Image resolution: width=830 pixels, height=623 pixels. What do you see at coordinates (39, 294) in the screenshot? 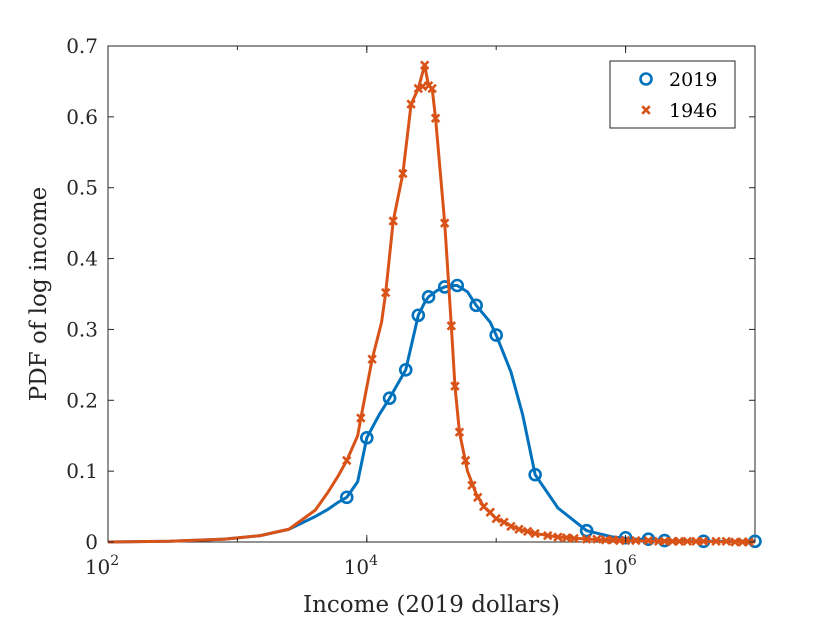
I see `y-axis-title: PDF of log income` at bounding box center [39, 294].